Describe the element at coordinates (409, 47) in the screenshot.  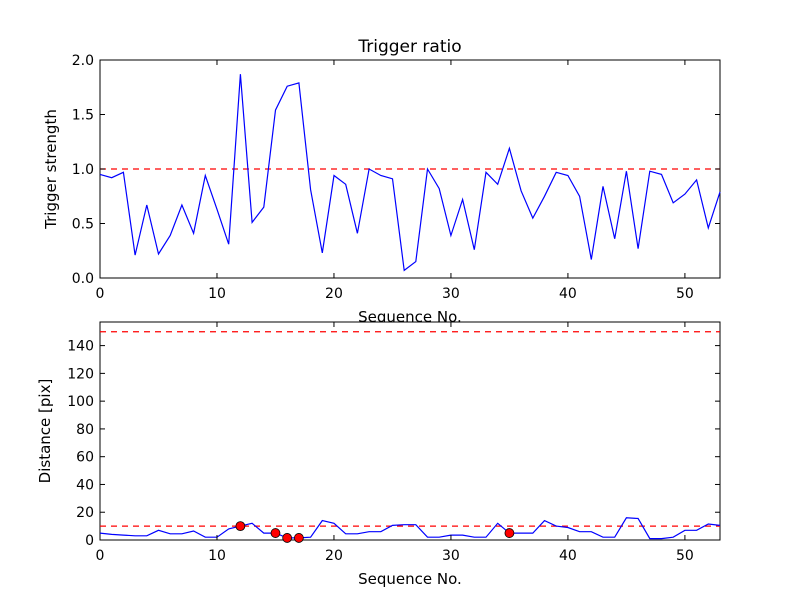
I see `chart-title: Trigger ratio` at that location.